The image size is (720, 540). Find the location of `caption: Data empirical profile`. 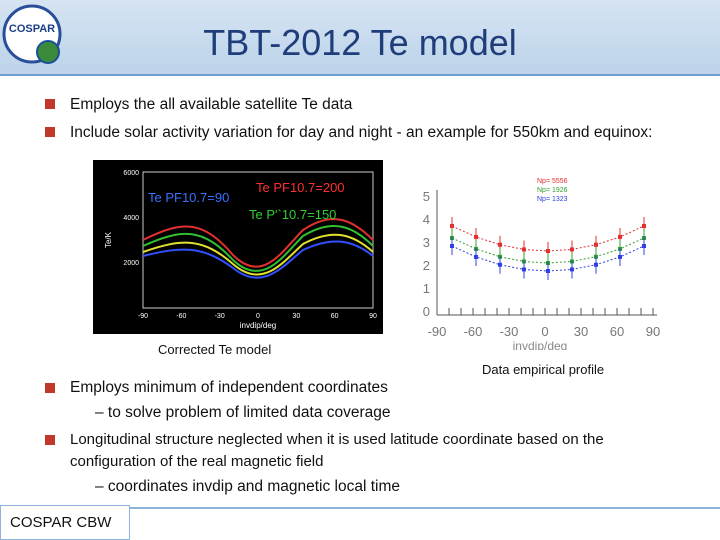

caption: Data empirical profile is located at coordinates (543, 369).